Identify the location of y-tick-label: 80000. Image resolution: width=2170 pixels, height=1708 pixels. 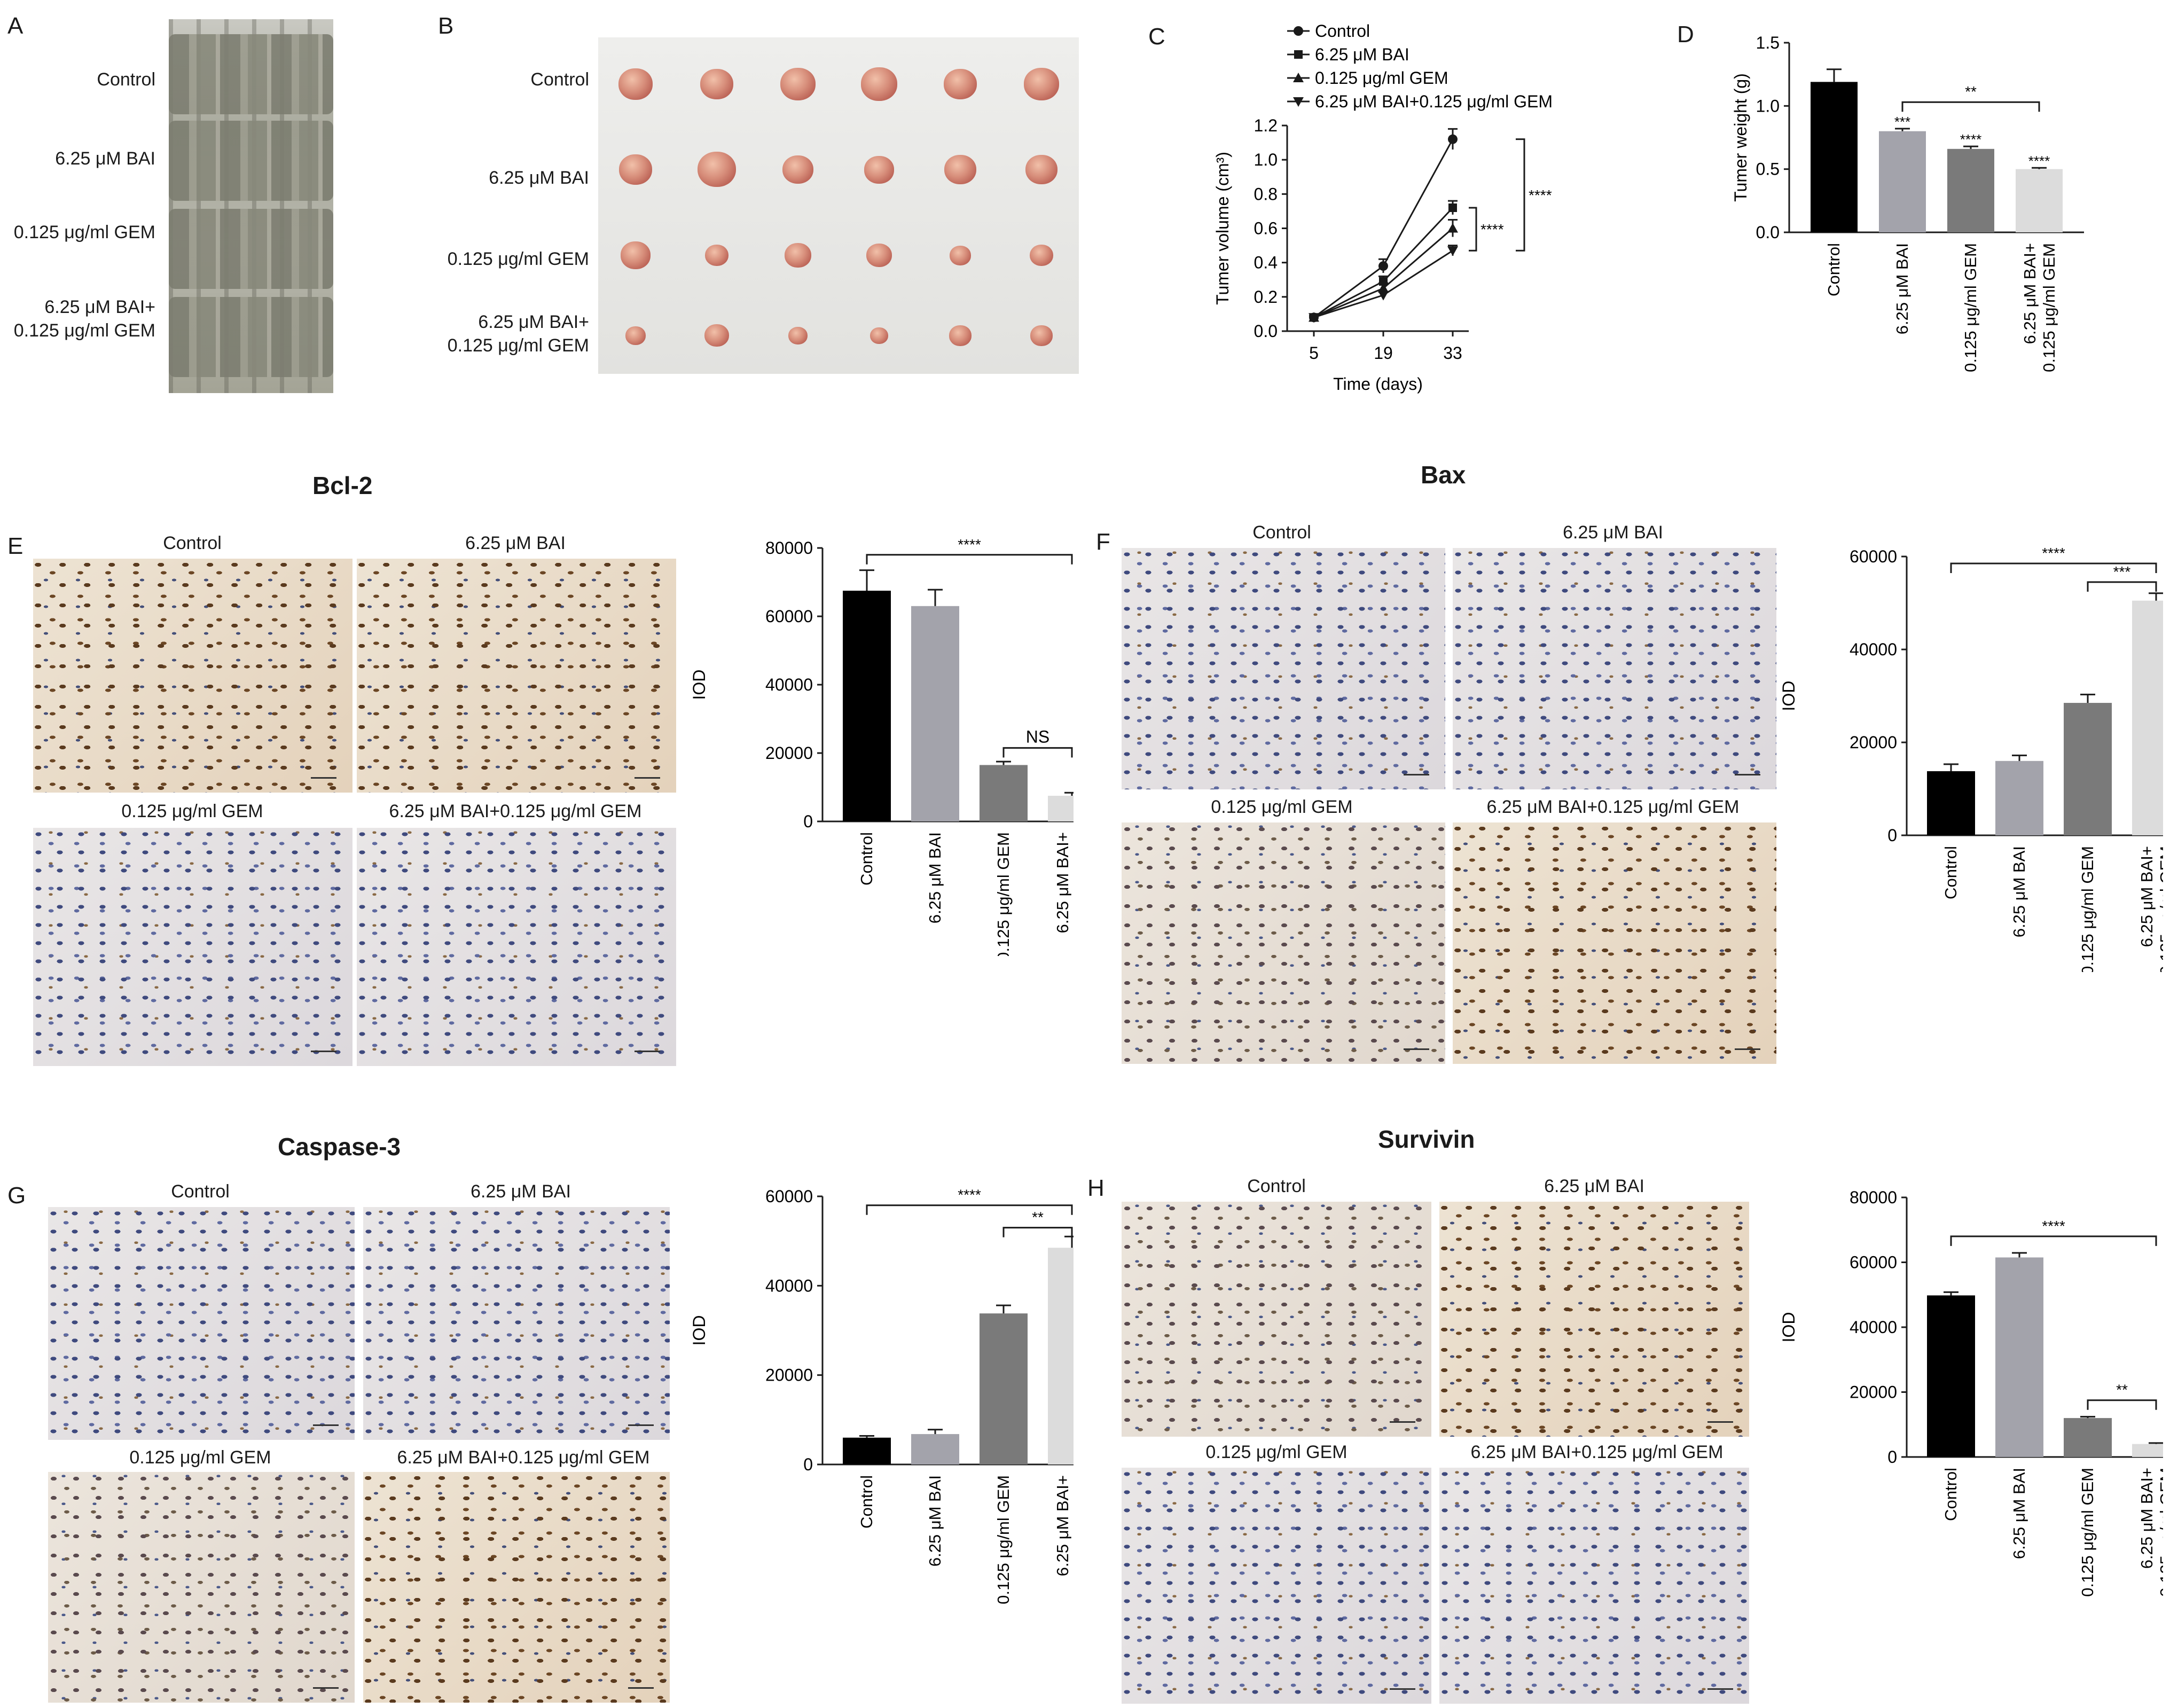
(789, 548).